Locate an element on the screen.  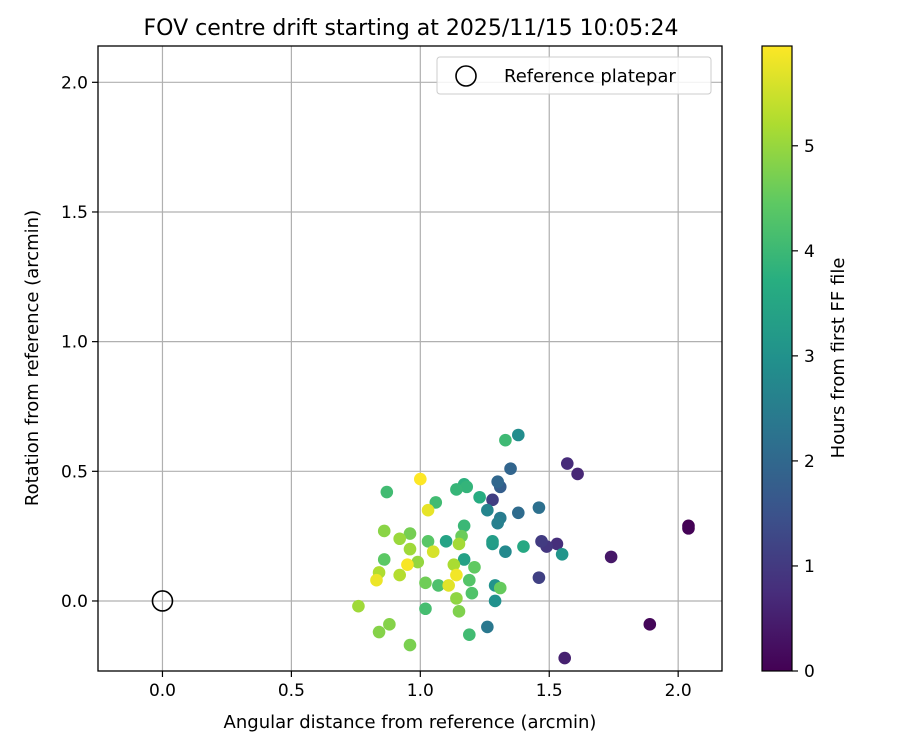
colorbar-tick-label: 5 is located at coordinates (809, 147).